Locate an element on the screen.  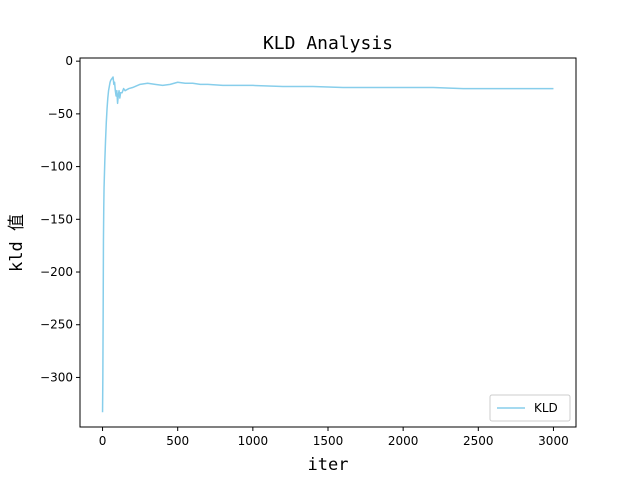
y-tick-label: −300 is located at coordinates (56, 377).